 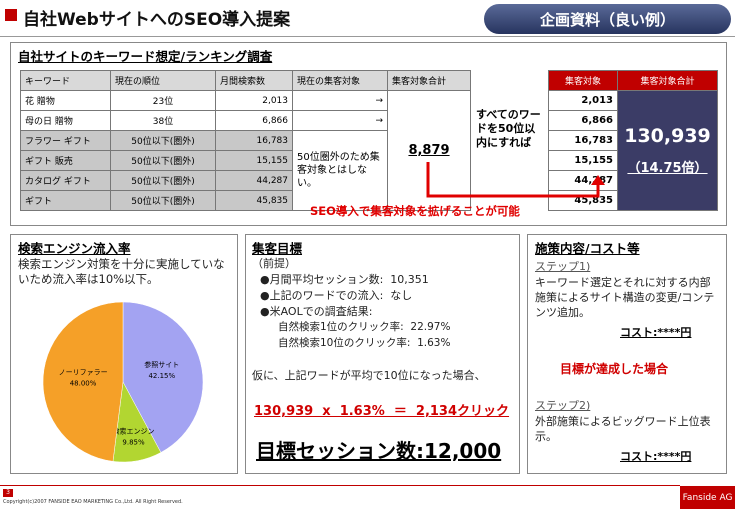 What do you see at coordinates (65, 100) in the screenshot?
I see `table-cell: 花 贈物` at bounding box center [65, 100].